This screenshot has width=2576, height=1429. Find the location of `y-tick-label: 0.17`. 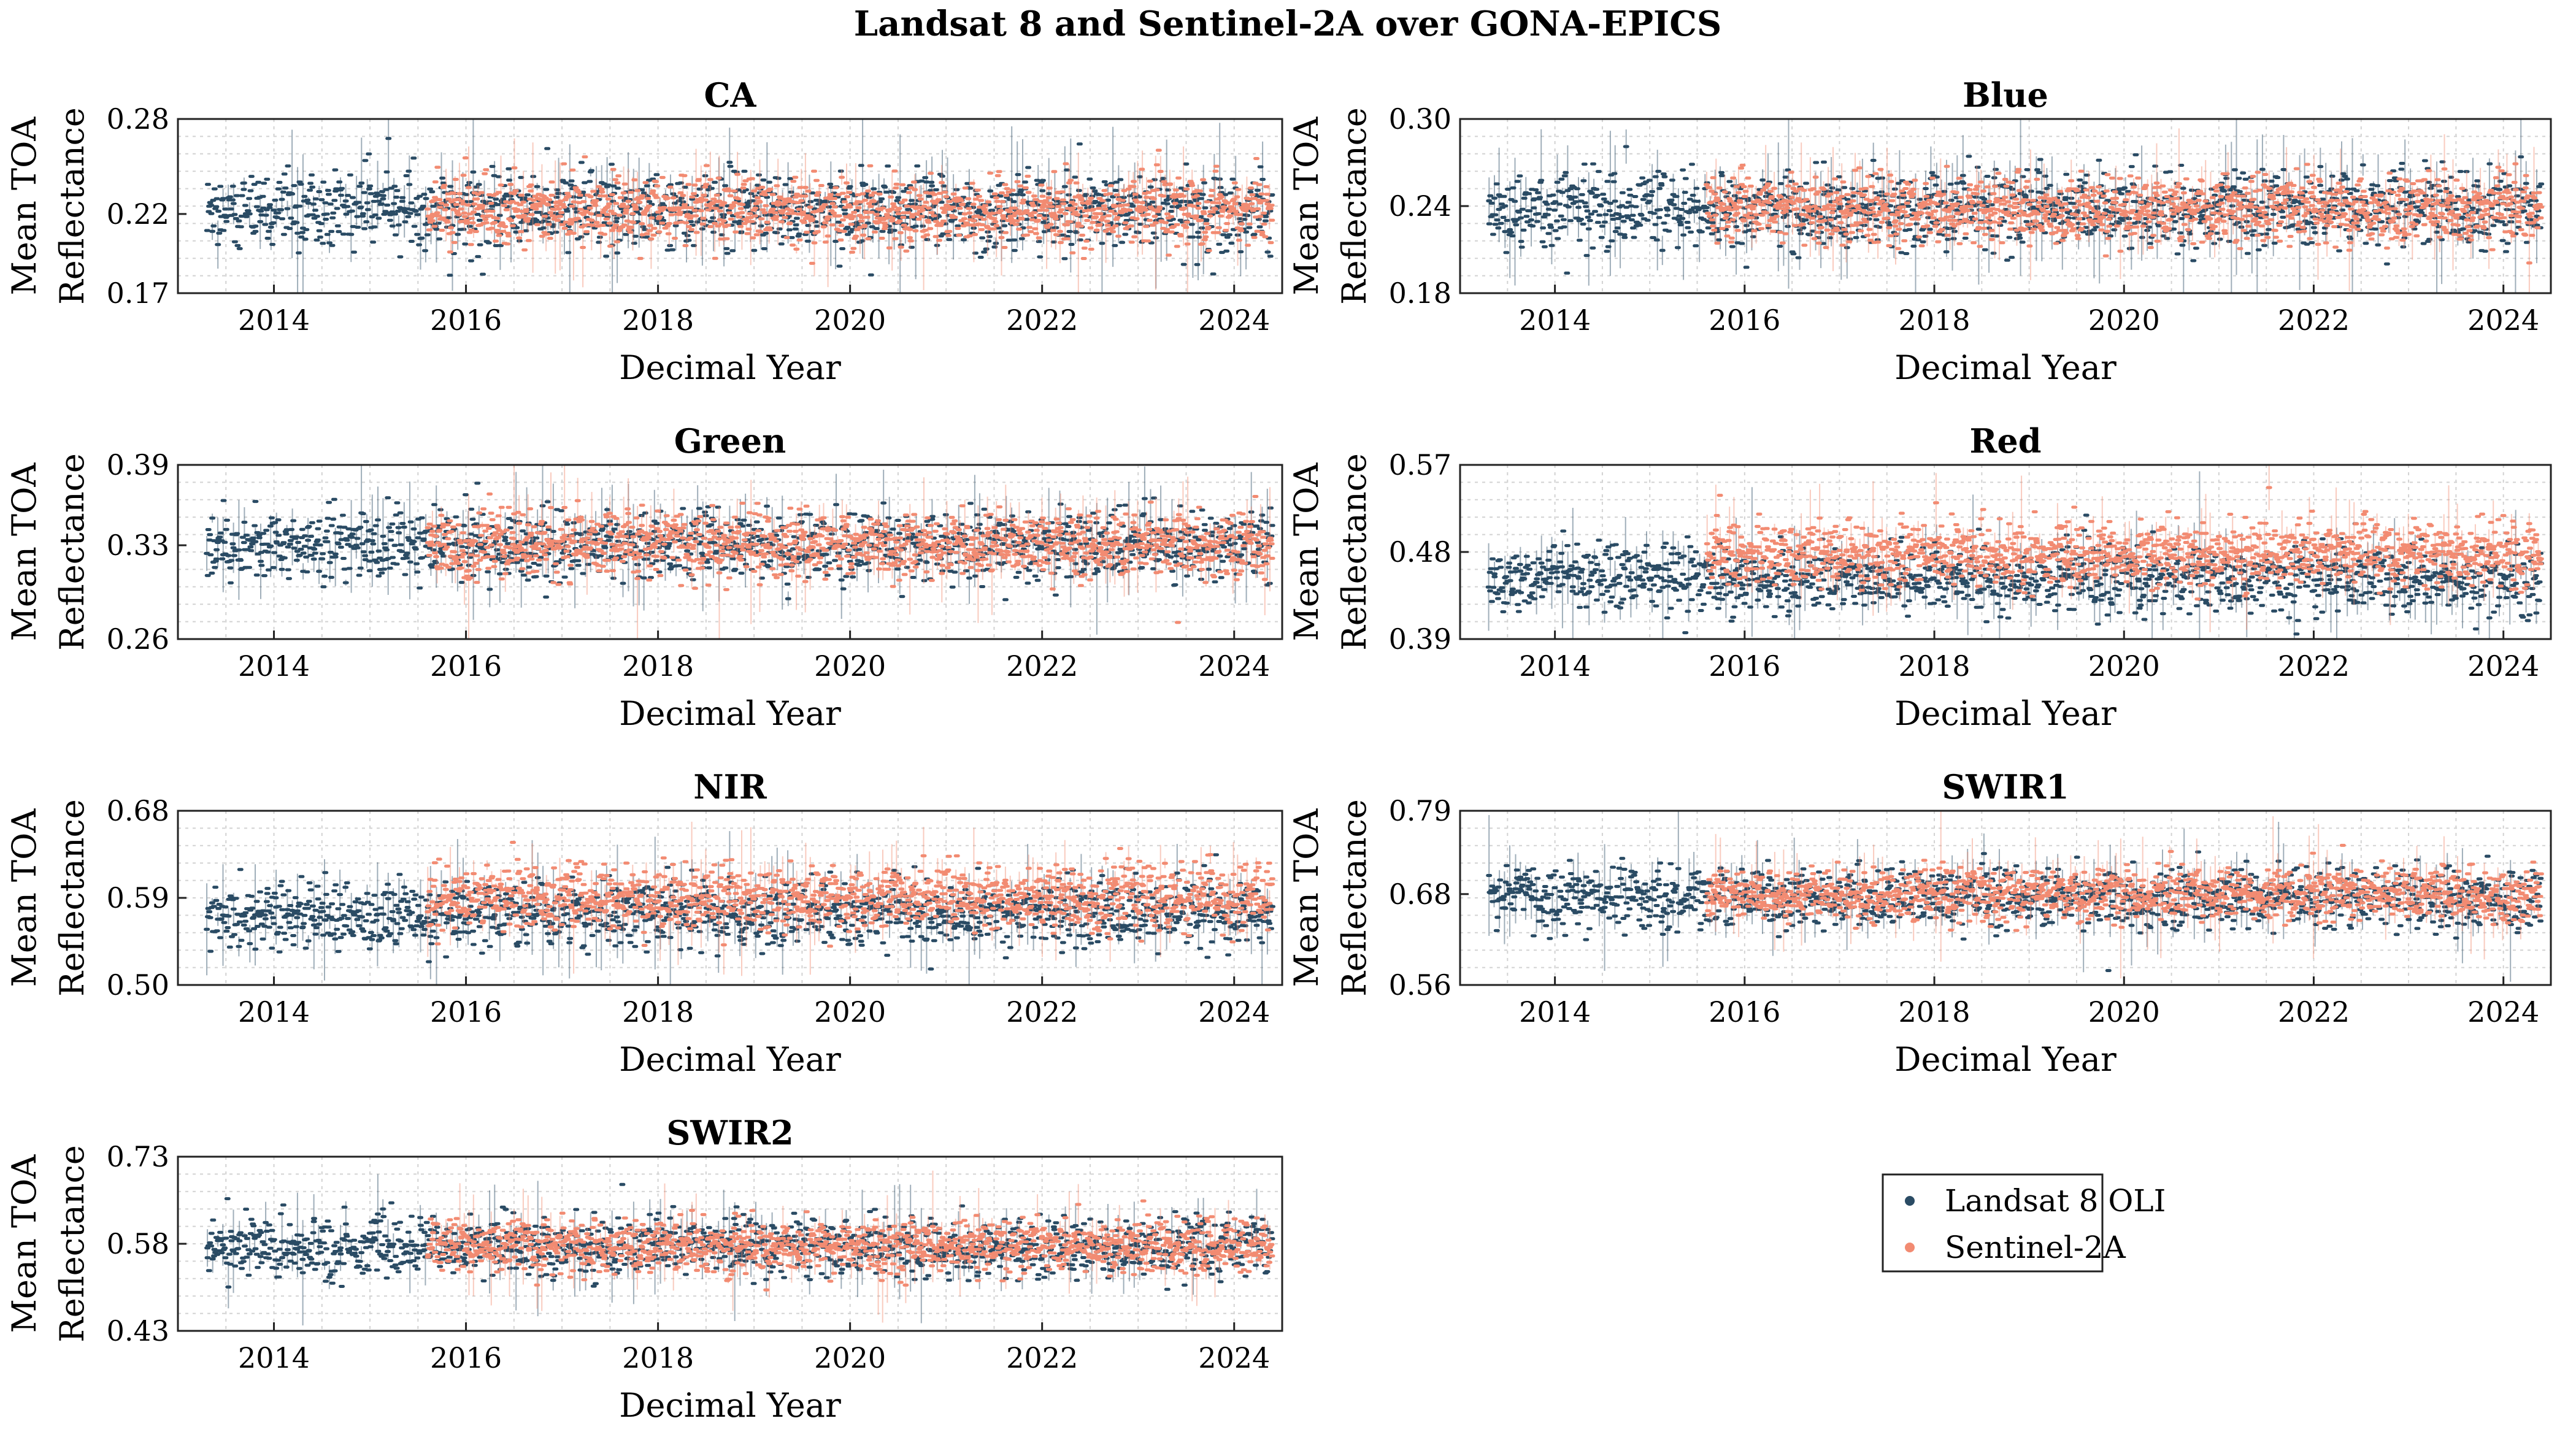

y-tick-label: 0.17 is located at coordinates (138, 293).